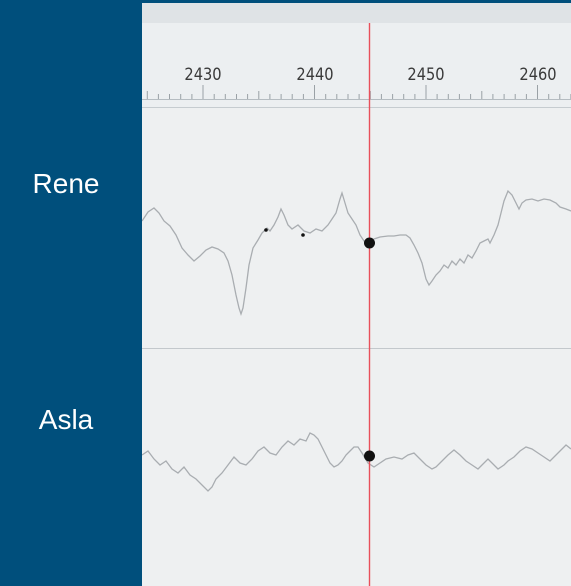 This screenshot has height=586, width=571. I want to click on playhead-marker-asla, so click(369, 456).